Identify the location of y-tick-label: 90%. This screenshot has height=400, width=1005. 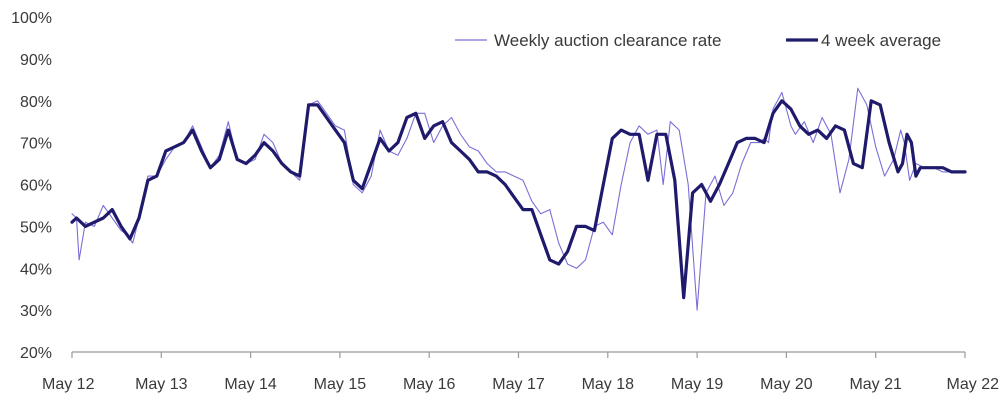
(36, 60).